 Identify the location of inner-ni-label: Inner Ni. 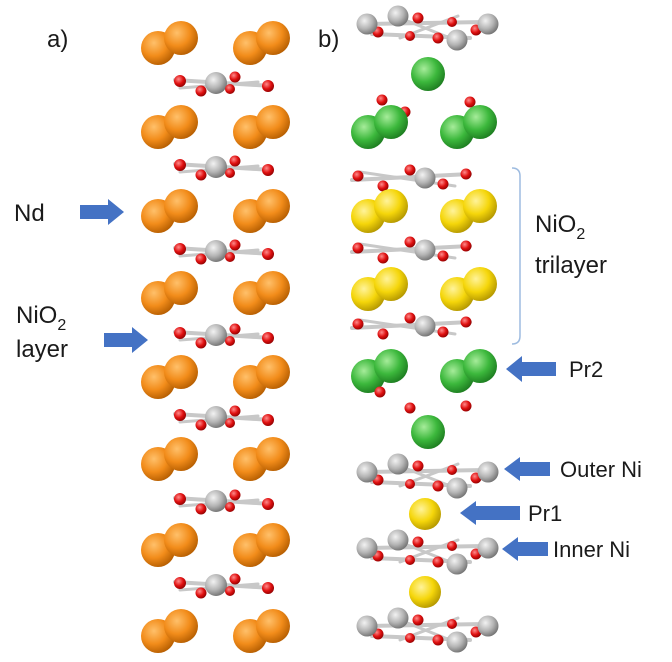
(591, 549).